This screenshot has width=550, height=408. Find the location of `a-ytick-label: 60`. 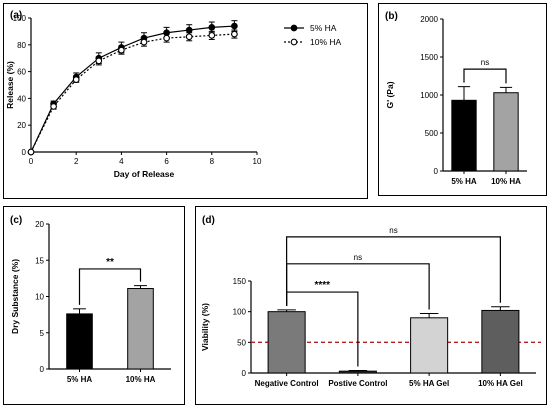

a-ytick-label: 60 is located at coordinates (21, 72).